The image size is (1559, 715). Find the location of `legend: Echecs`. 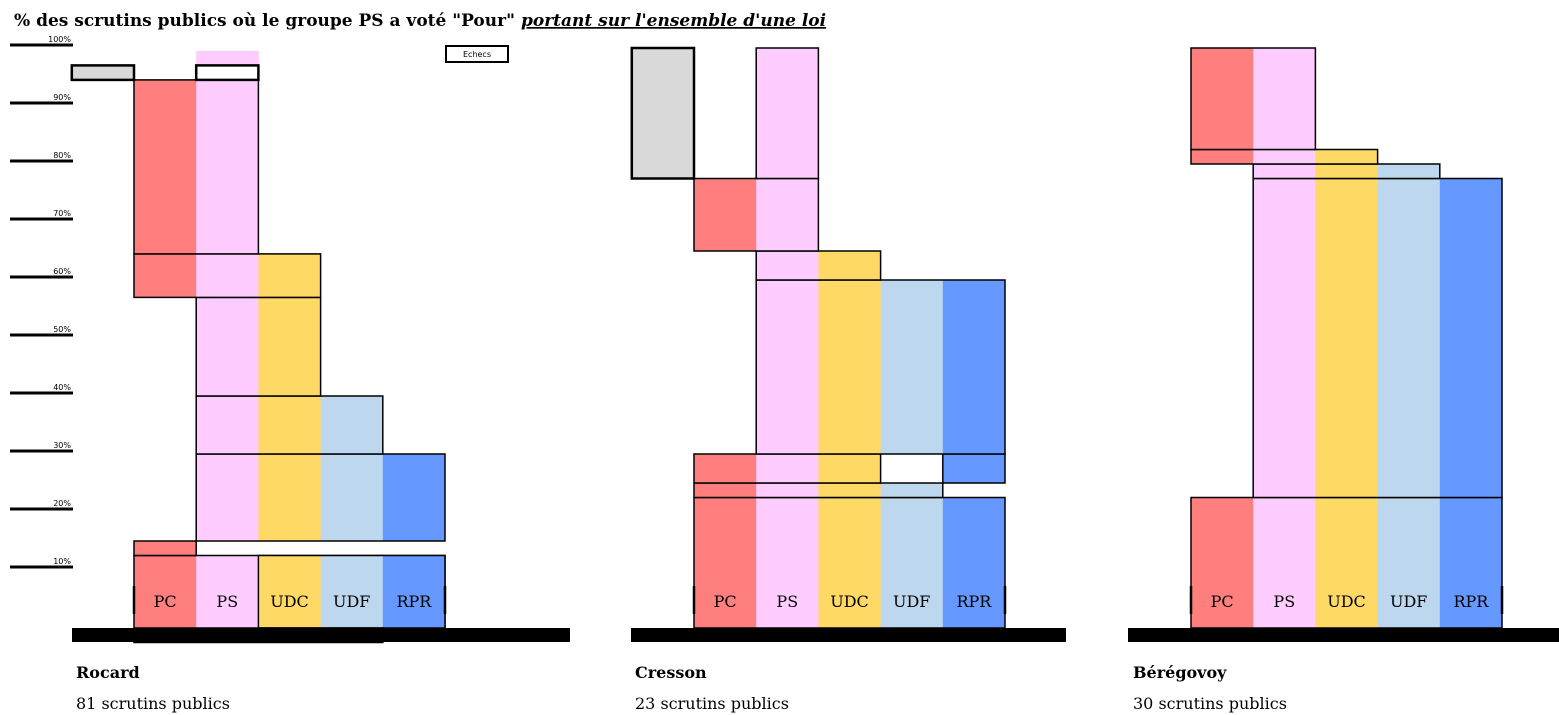

legend: Echecs is located at coordinates (477, 54).